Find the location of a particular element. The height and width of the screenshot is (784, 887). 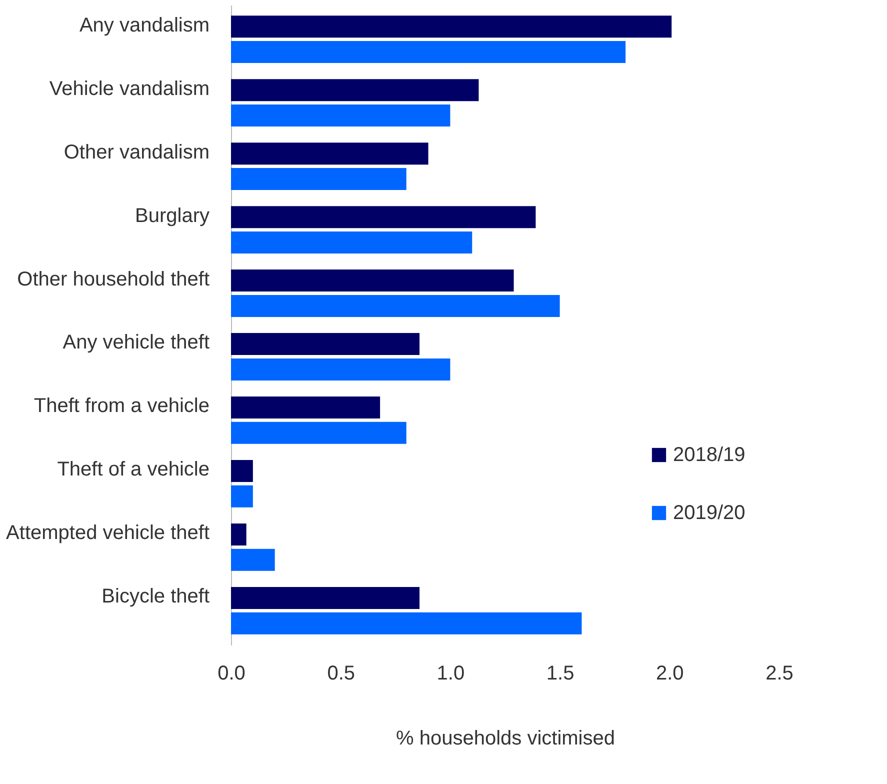

y-tick-label: Other household theft is located at coordinates (113, 279).